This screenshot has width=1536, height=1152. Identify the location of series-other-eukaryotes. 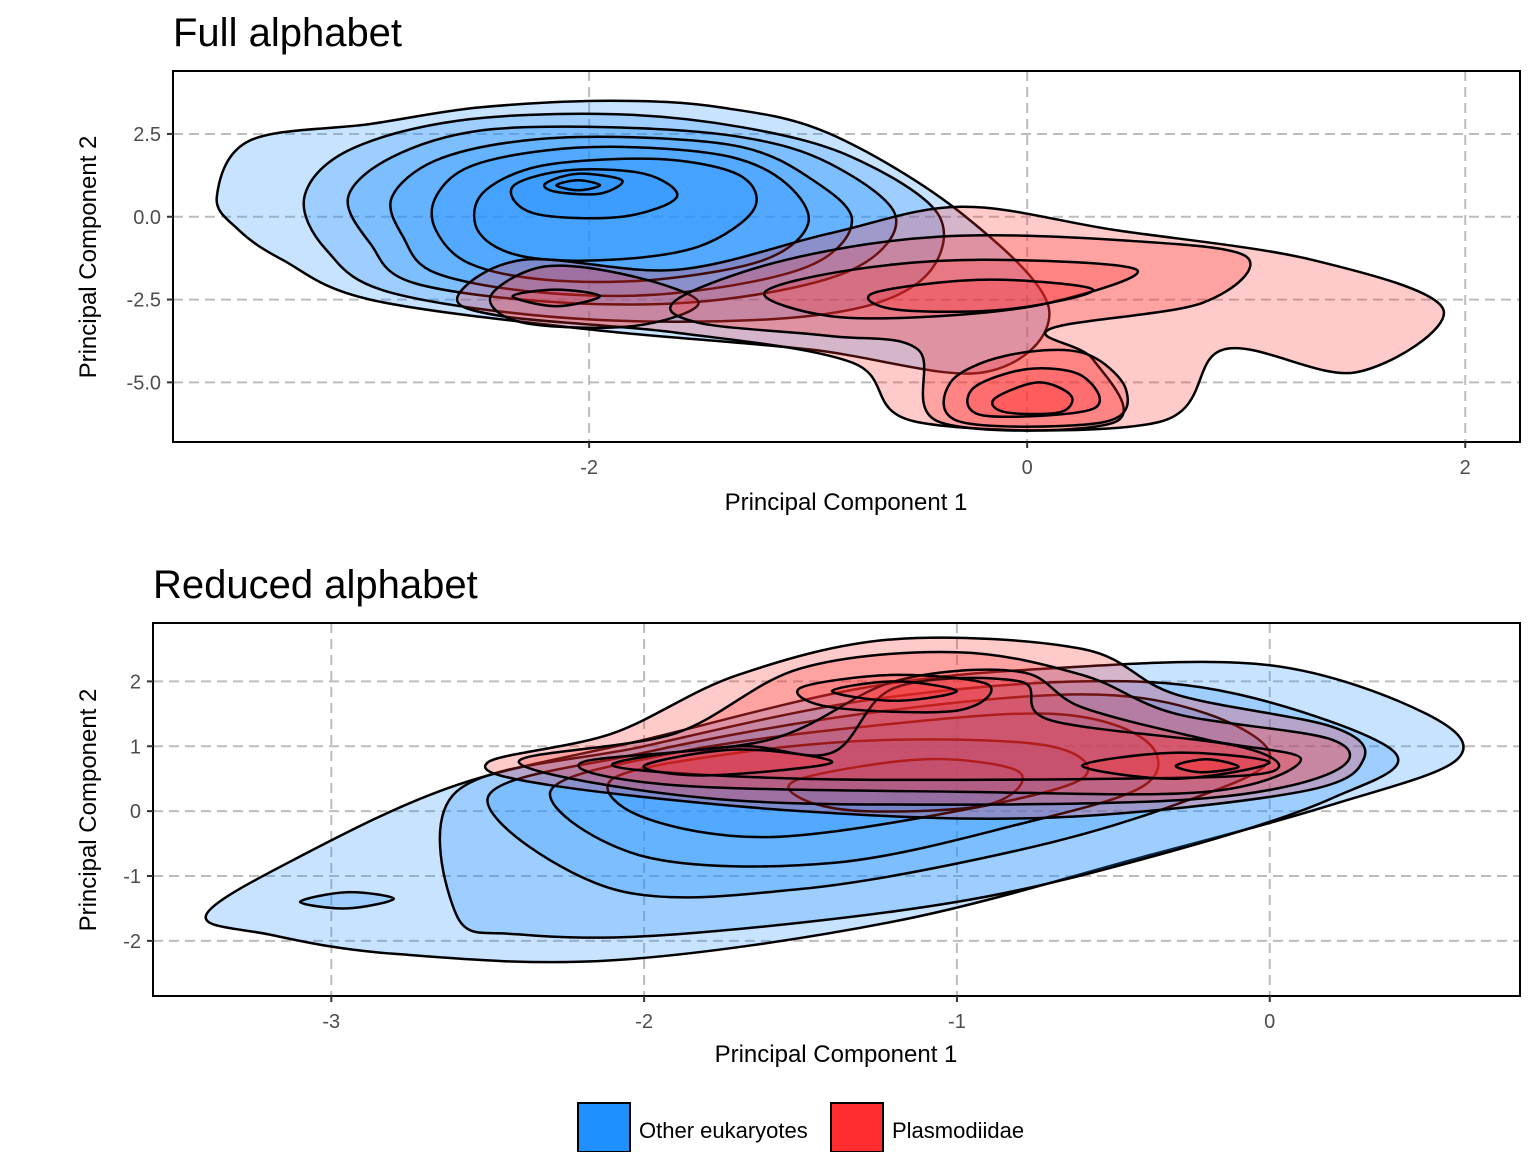
(633, 237).